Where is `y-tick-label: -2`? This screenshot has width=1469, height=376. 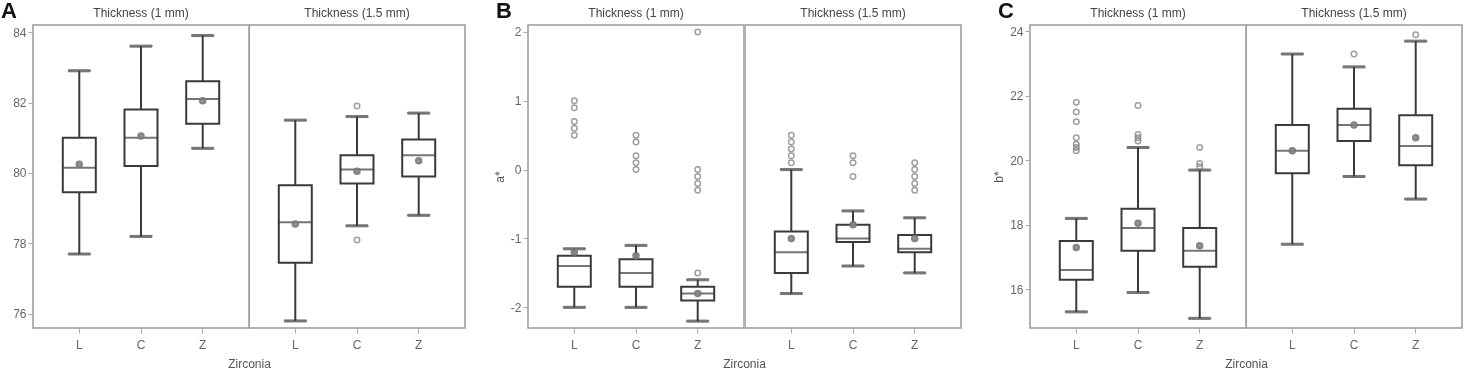 y-tick-label: -2 is located at coordinates (516, 307).